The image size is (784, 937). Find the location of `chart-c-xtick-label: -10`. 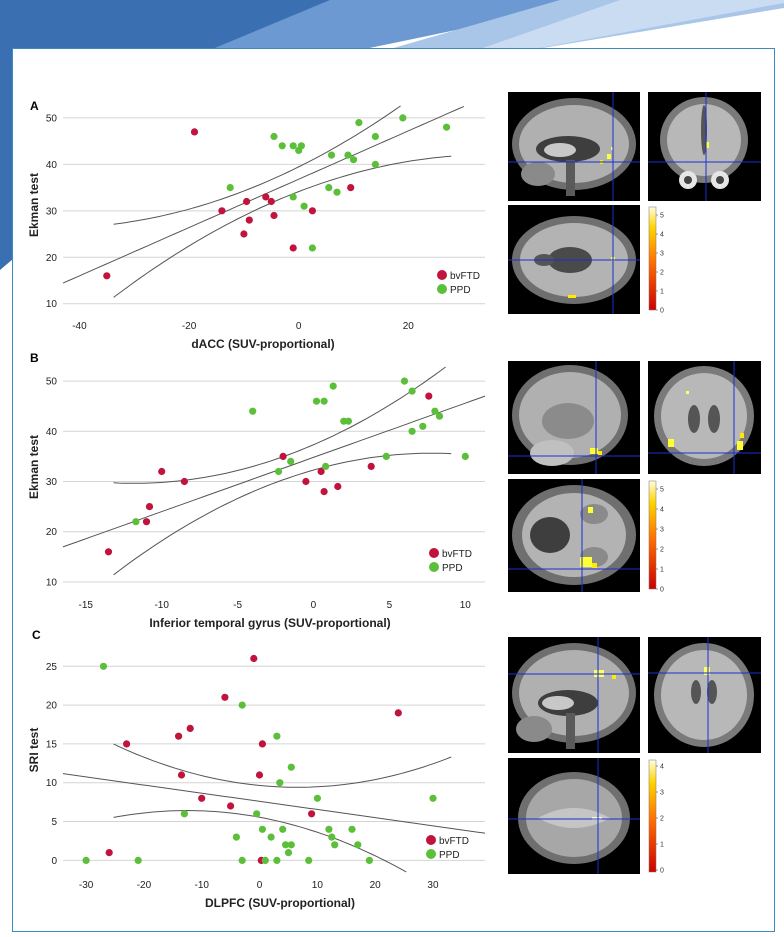

chart-c-xtick-label: -10 is located at coordinates (202, 885).